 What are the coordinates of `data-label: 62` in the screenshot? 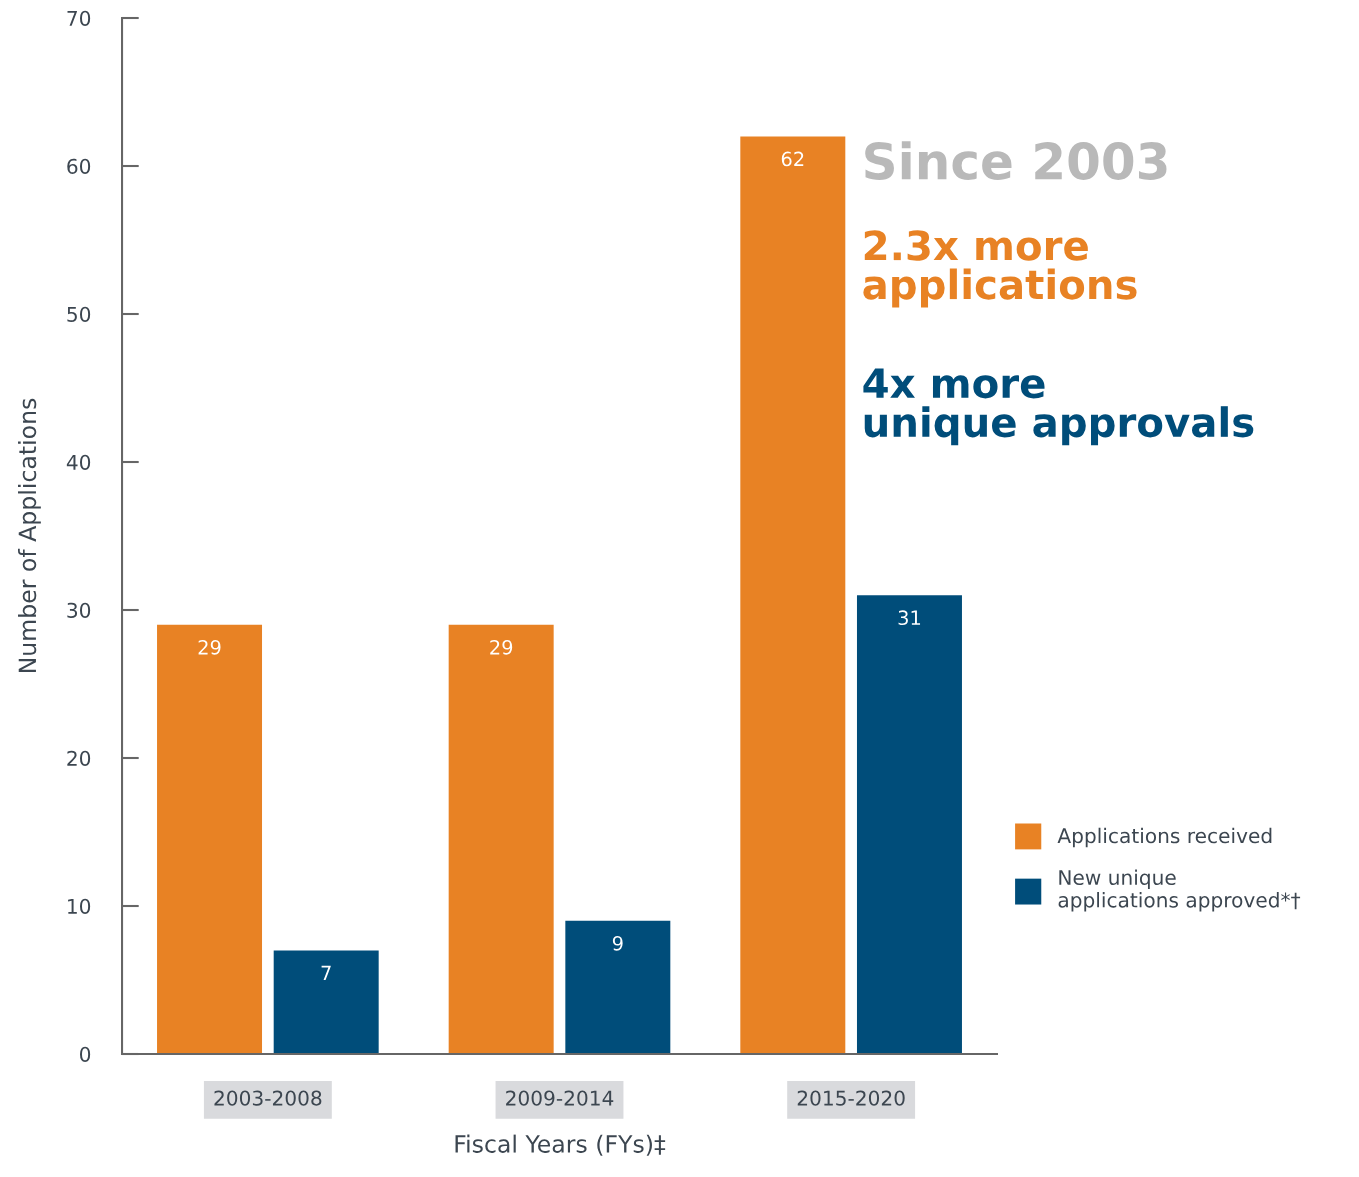 It's located at (792, 159).